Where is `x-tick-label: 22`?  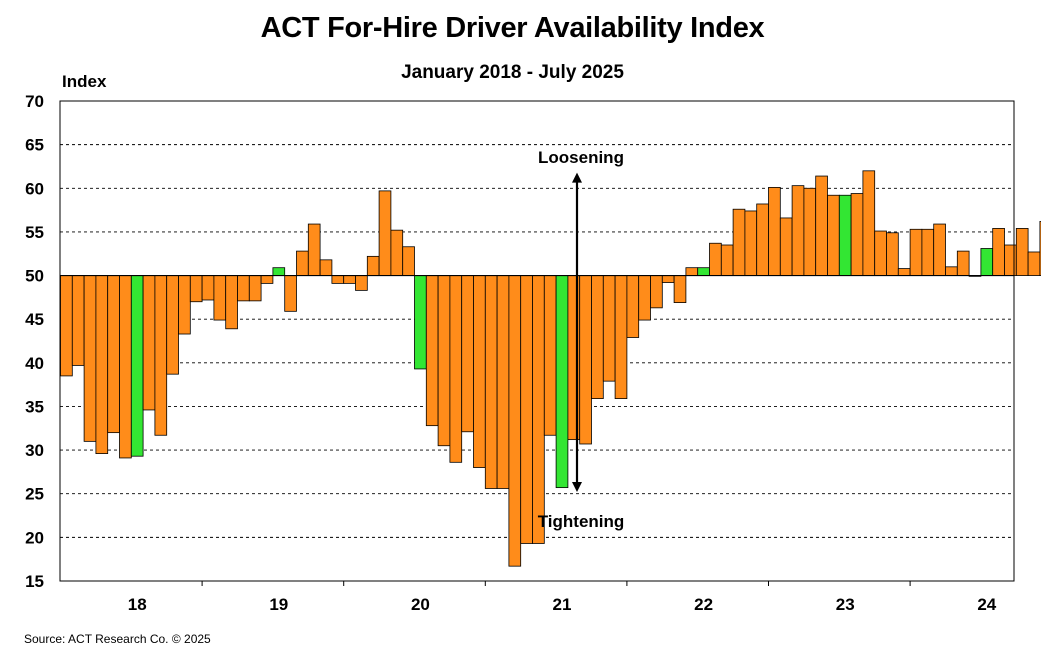
x-tick-label: 22 is located at coordinates (703, 604).